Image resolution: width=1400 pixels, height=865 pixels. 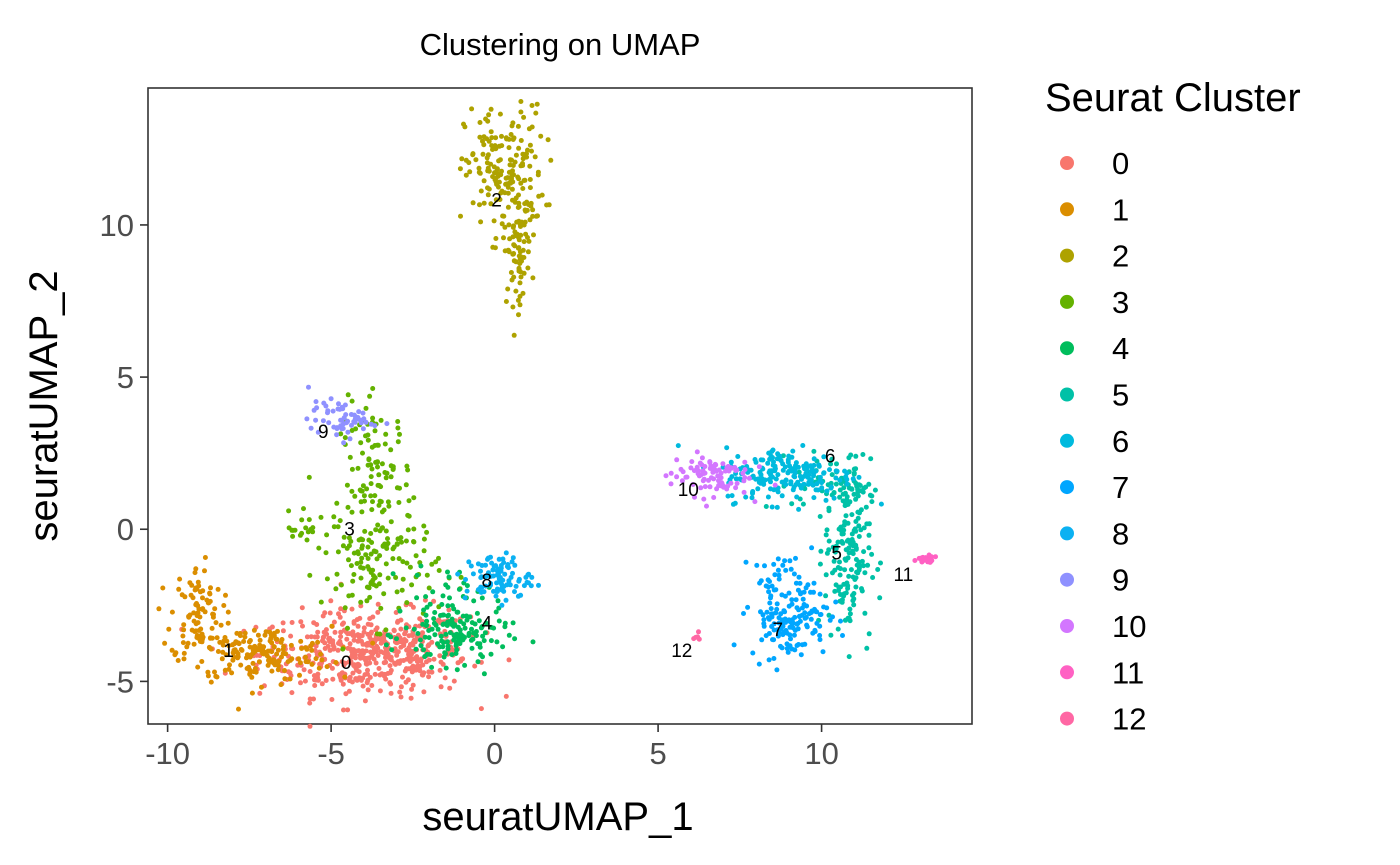 What do you see at coordinates (498, 579) in the screenshot?
I see `cluster-8-points` at bounding box center [498, 579].